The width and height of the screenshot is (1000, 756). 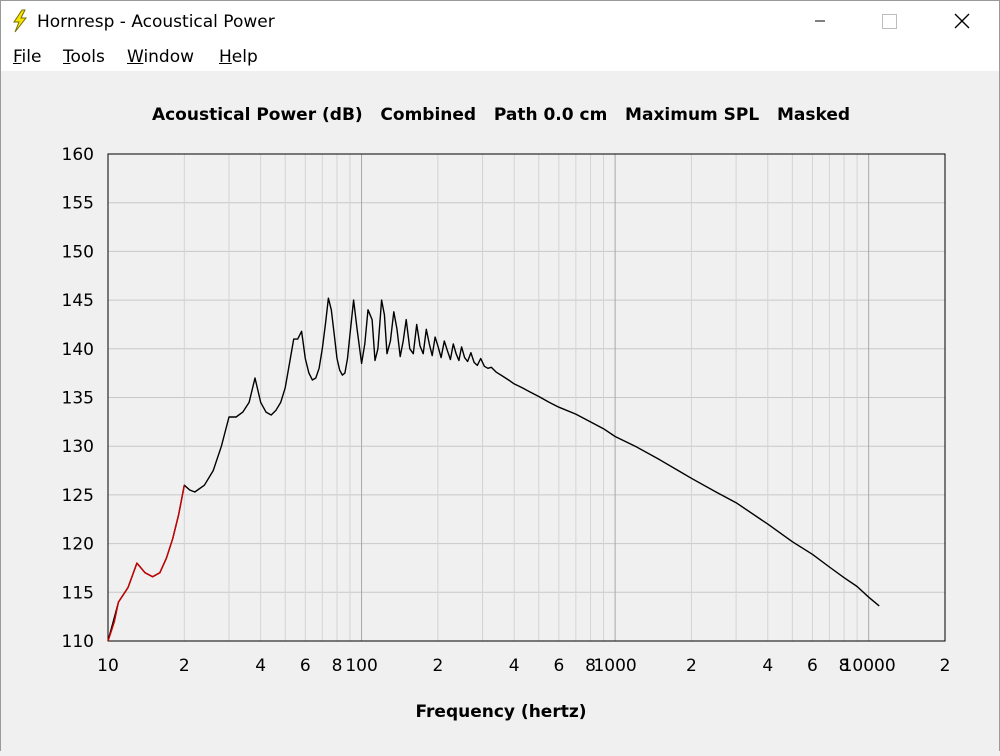 What do you see at coordinates (78, 350) in the screenshot?
I see `y-tick-label: 140` at bounding box center [78, 350].